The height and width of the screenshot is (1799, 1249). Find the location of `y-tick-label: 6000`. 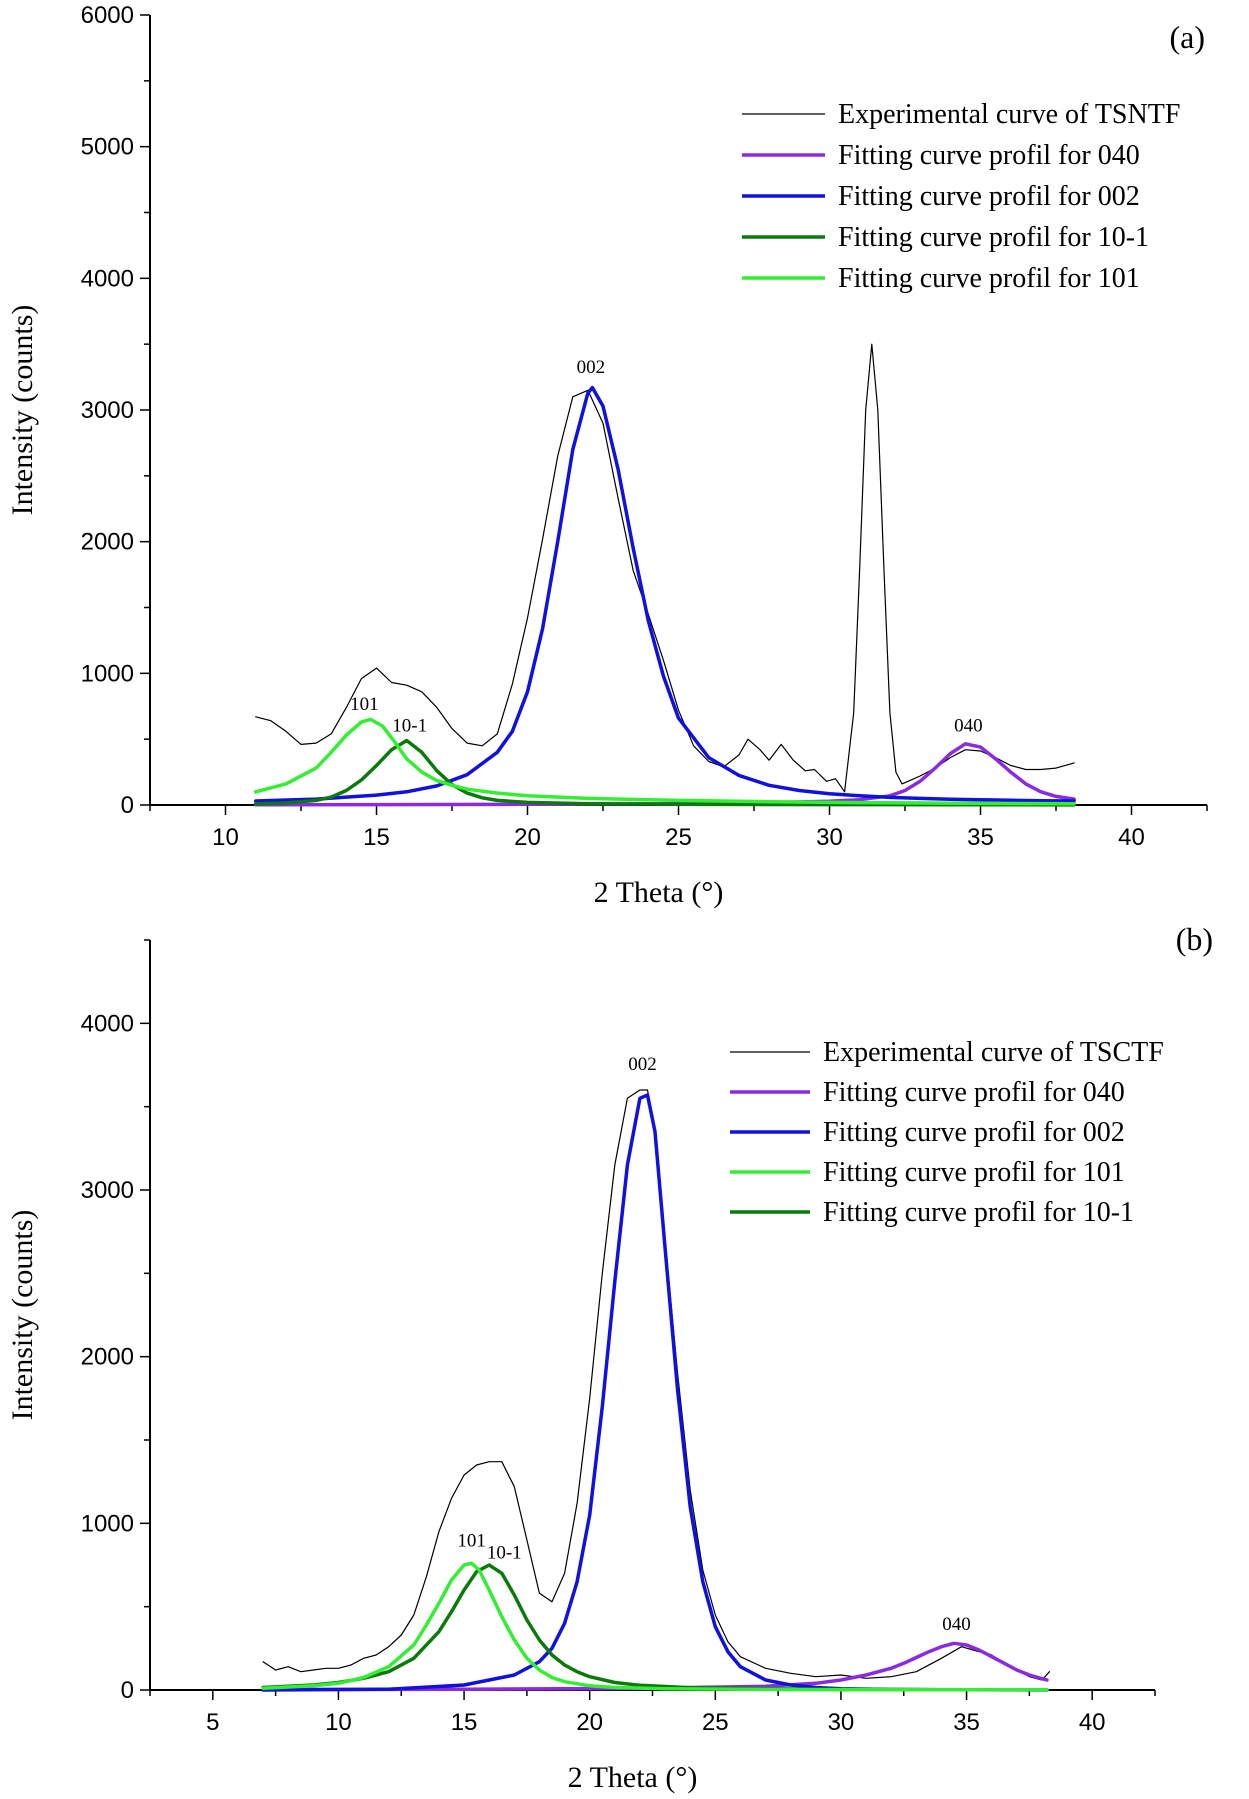

y-tick-label: 6000 is located at coordinates (107, 15).